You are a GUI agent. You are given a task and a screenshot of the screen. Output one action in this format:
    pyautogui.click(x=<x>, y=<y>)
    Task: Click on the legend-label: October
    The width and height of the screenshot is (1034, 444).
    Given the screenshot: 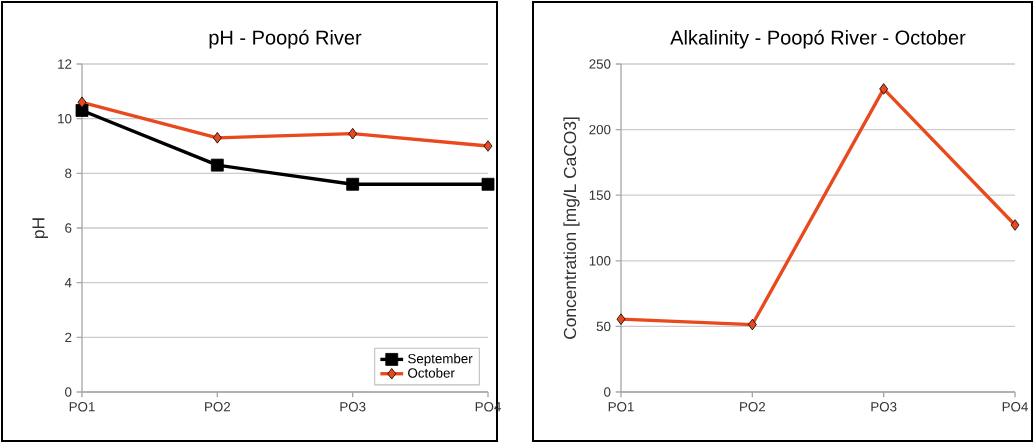 What is the action you would take?
    pyautogui.click(x=431, y=372)
    